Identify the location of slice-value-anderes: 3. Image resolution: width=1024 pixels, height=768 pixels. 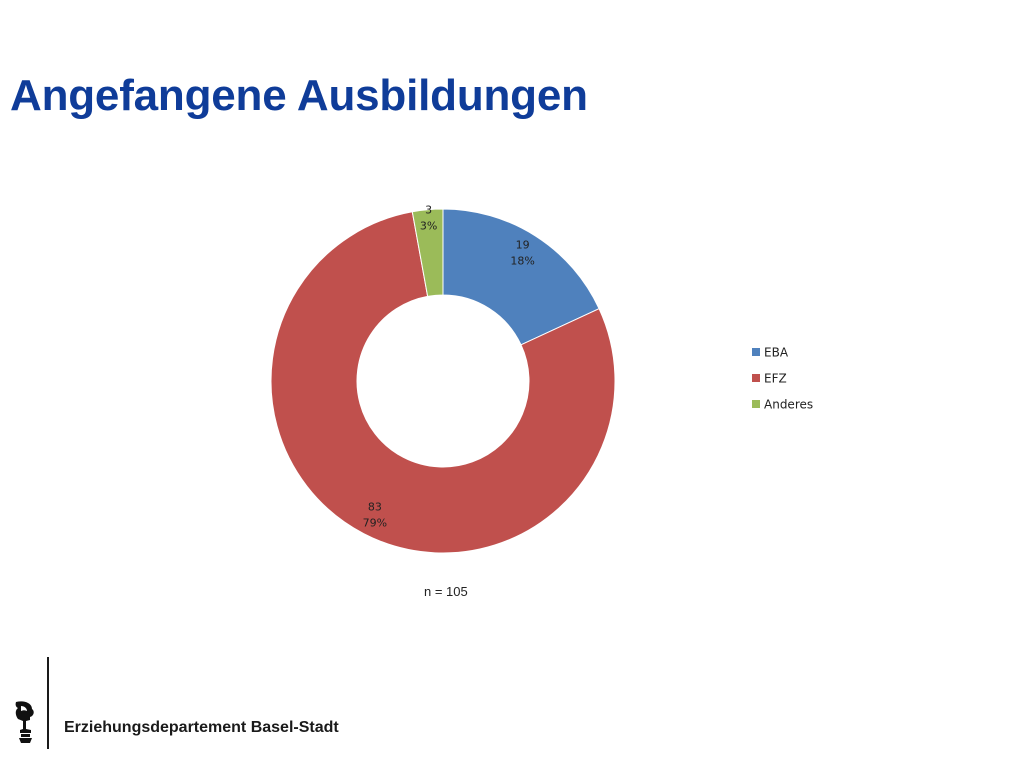
(428, 210).